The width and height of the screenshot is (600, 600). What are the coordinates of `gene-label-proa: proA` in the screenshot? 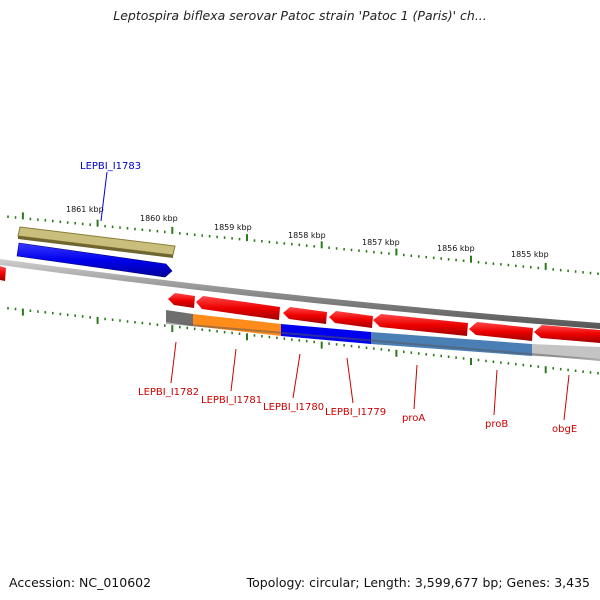 It's located at (413, 418).